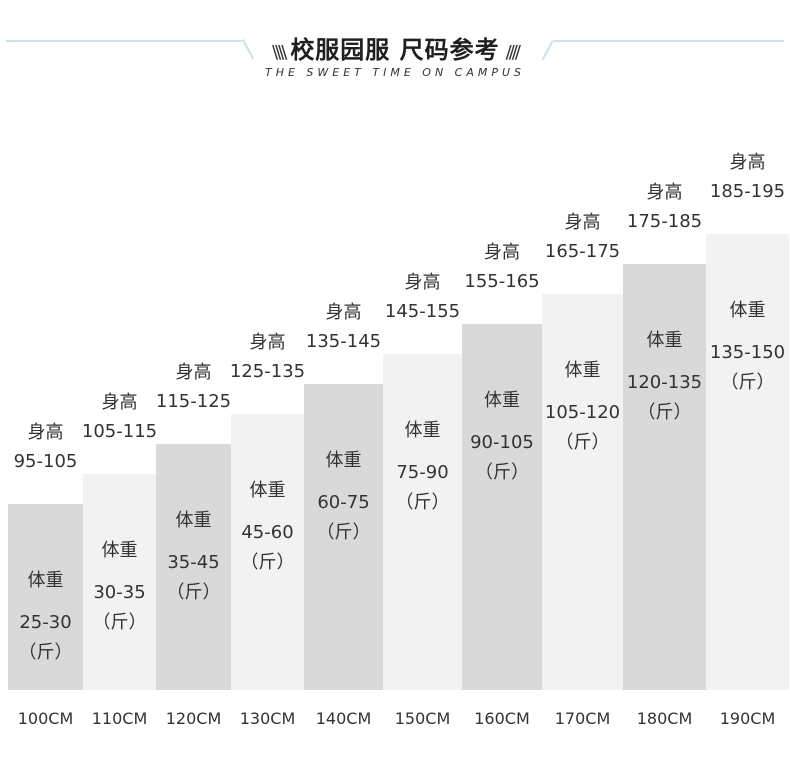 The height and width of the screenshot is (763, 790). Describe the element at coordinates (669, 41) in the screenshot. I see `header-line-right` at that location.